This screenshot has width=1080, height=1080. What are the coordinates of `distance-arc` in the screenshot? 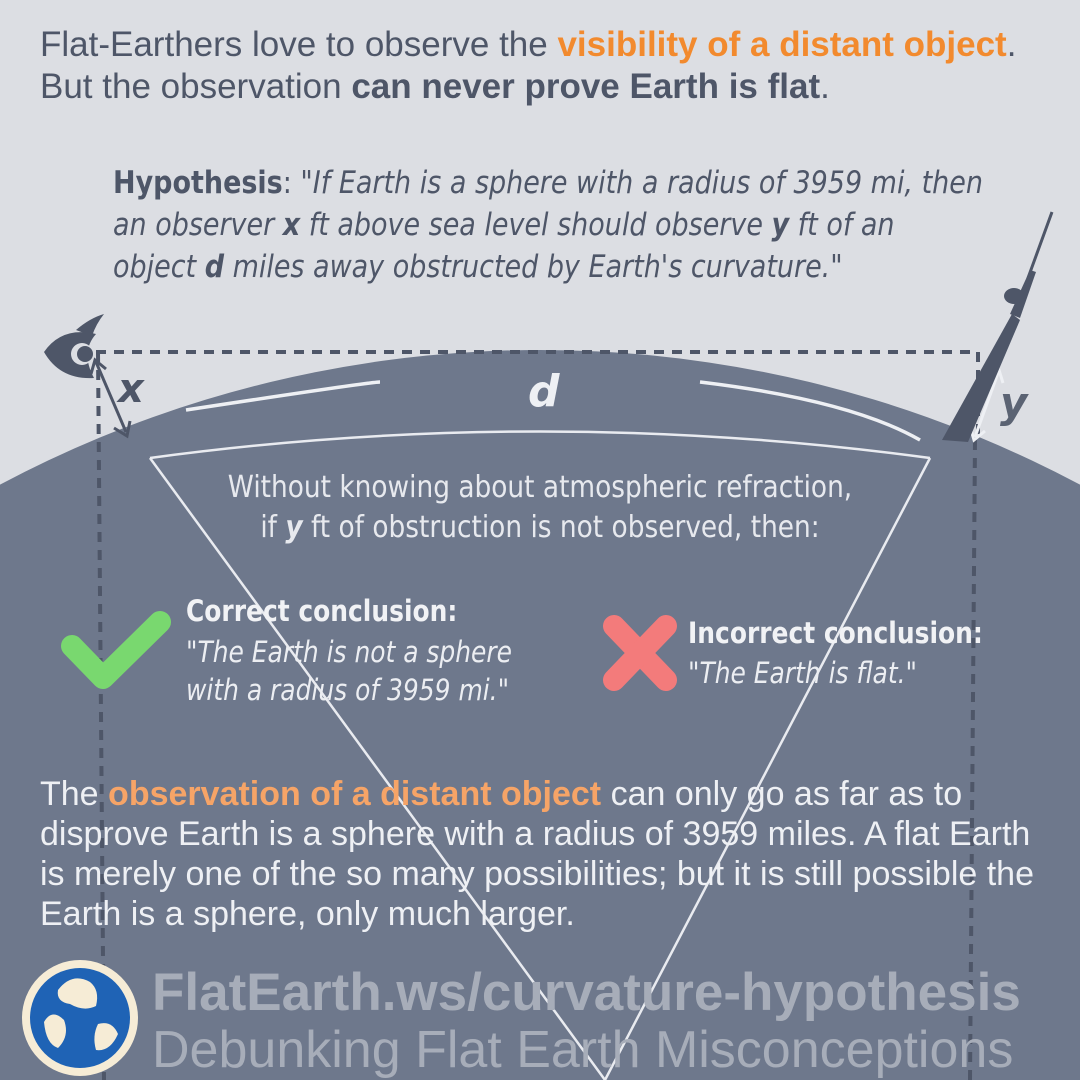 It's located at (553, 411).